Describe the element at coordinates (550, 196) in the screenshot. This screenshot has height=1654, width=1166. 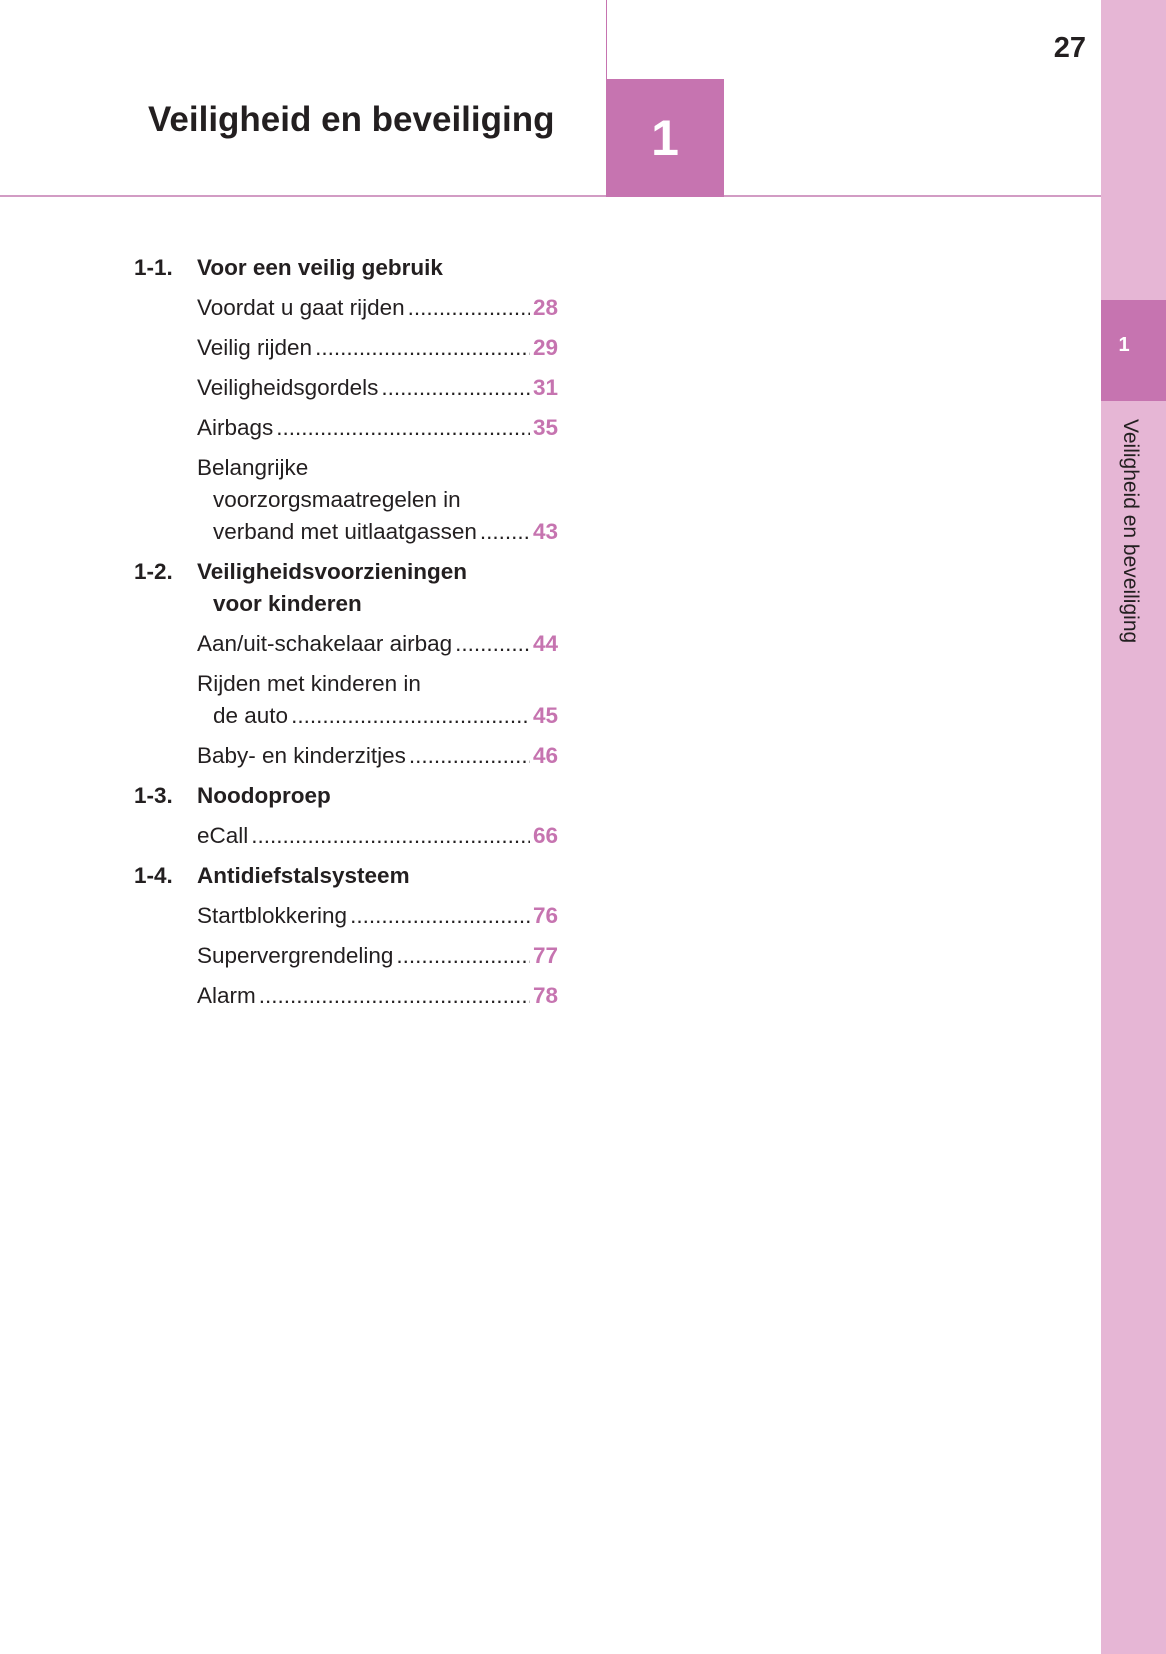
I see `header-divider-horizontal` at that location.